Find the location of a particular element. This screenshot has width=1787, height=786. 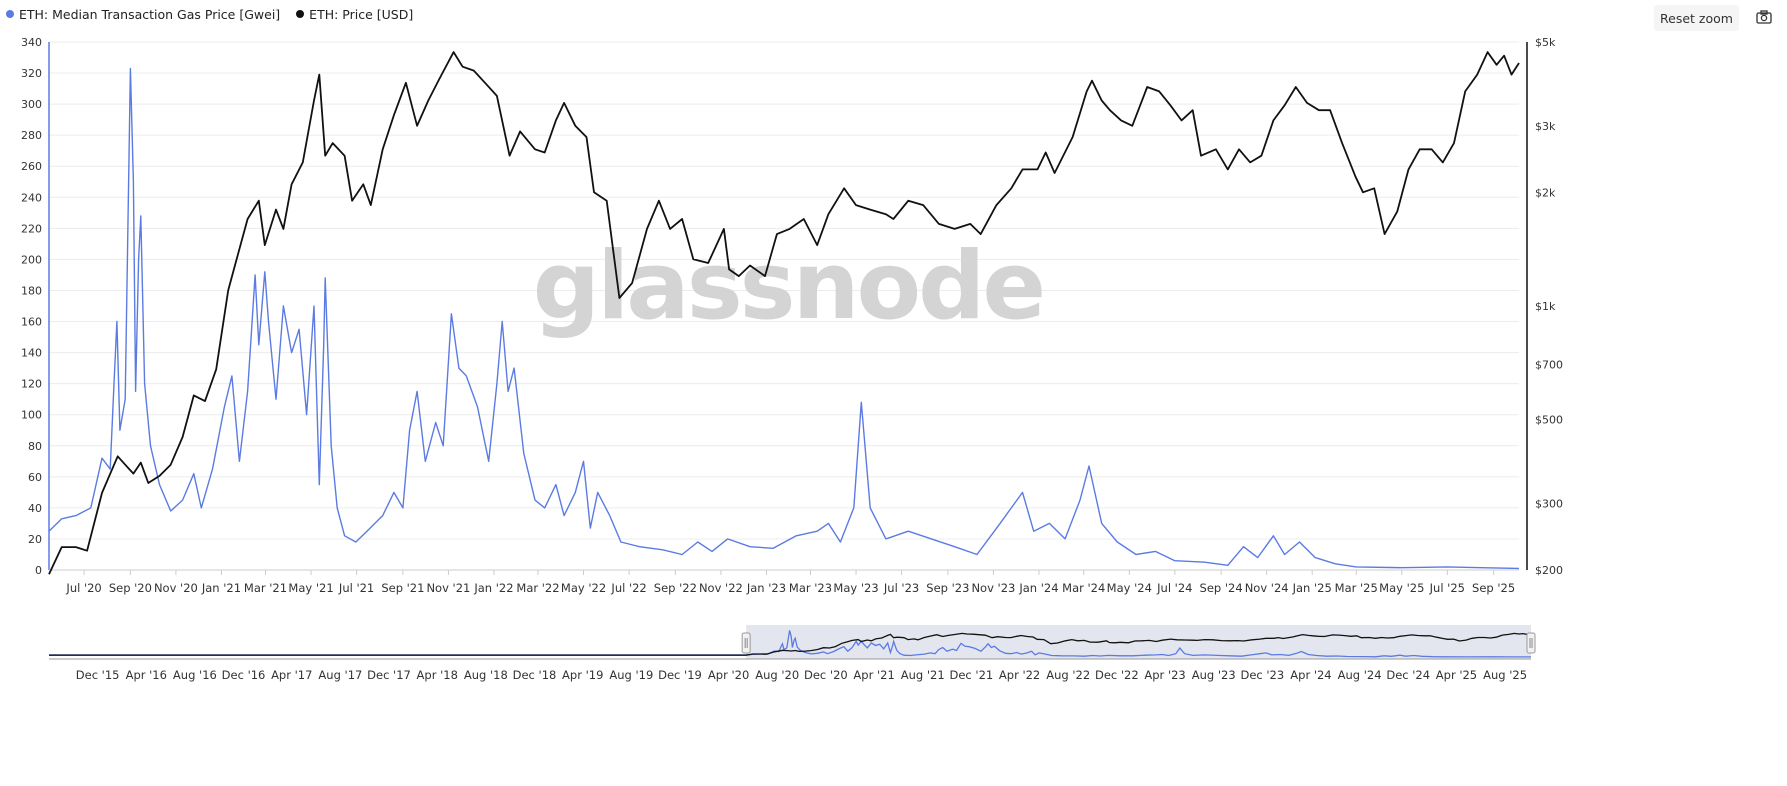

x-tick-label: Mar '24 is located at coordinates (1083, 588).